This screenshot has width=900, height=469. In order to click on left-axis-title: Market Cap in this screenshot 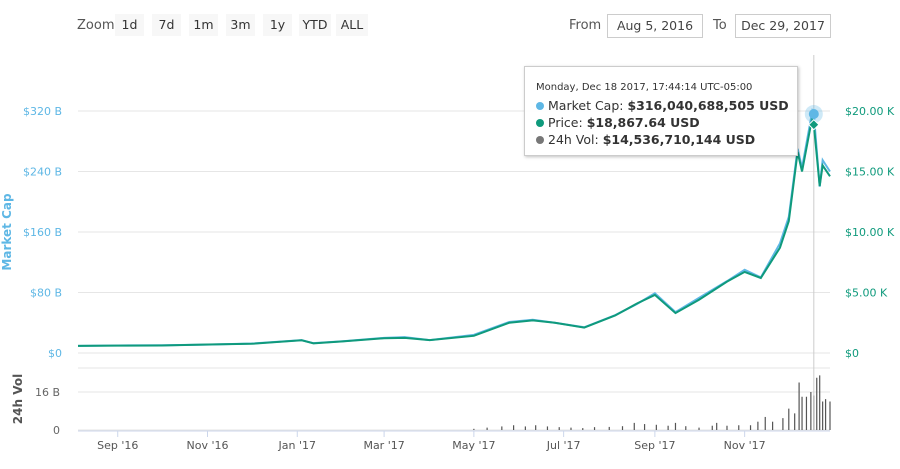, I will do `click(7, 232)`.